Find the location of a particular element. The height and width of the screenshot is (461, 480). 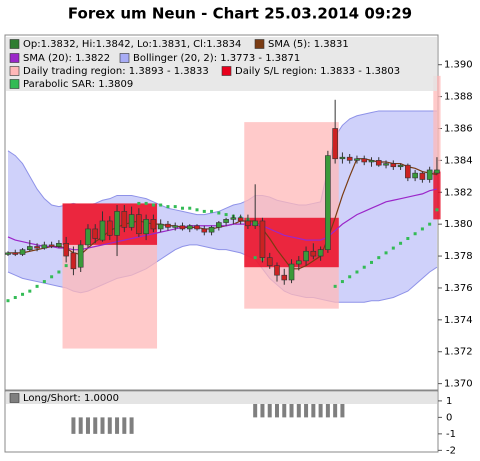

y-tick-label: 0 is located at coordinates (449, 417).